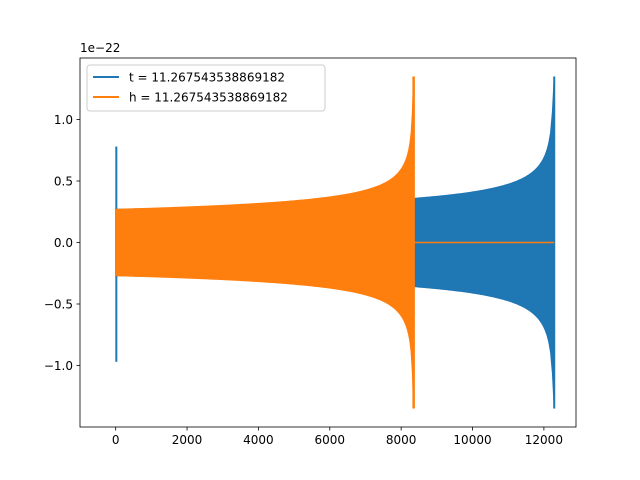 The height and width of the screenshot is (480, 640). Describe the element at coordinates (401, 440) in the screenshot. I see `x-tick-label: 8000` at that location.